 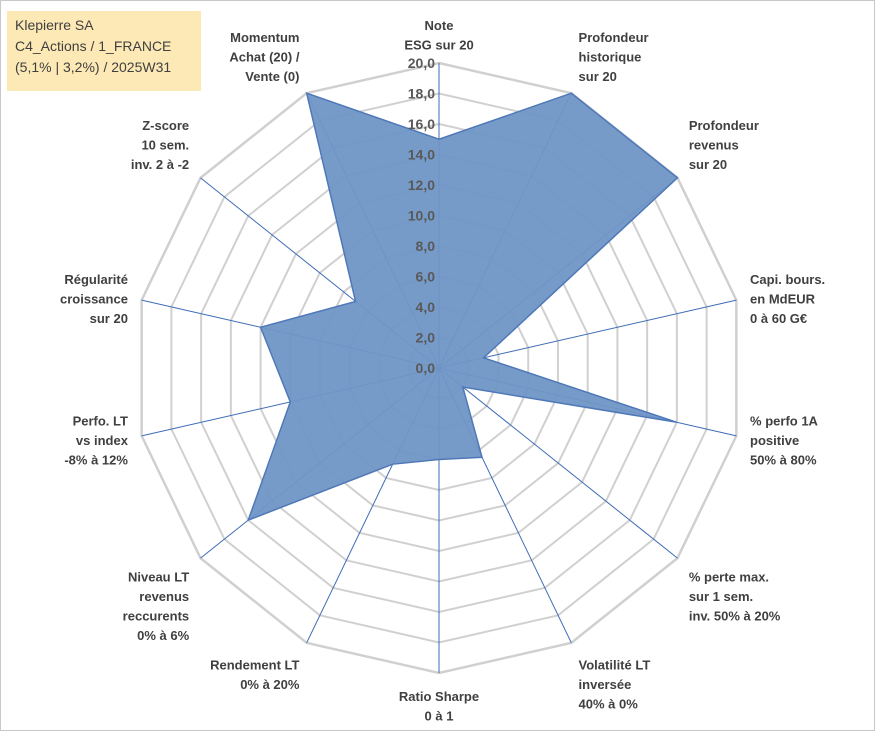 What do you see at coordinates (426, 338) in the screenshot?
I see `tick-label: 2,0` at bounding box center [426, 338].